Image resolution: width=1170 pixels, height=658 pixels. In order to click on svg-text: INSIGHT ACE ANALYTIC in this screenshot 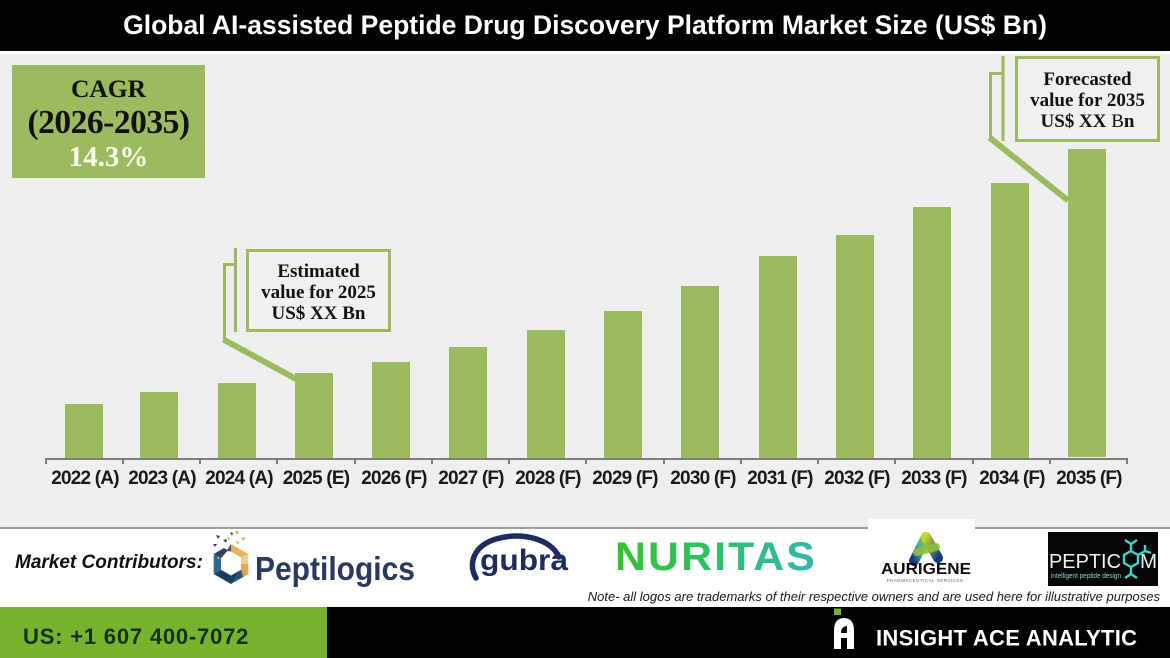, I will do `click(1006, 638)`.